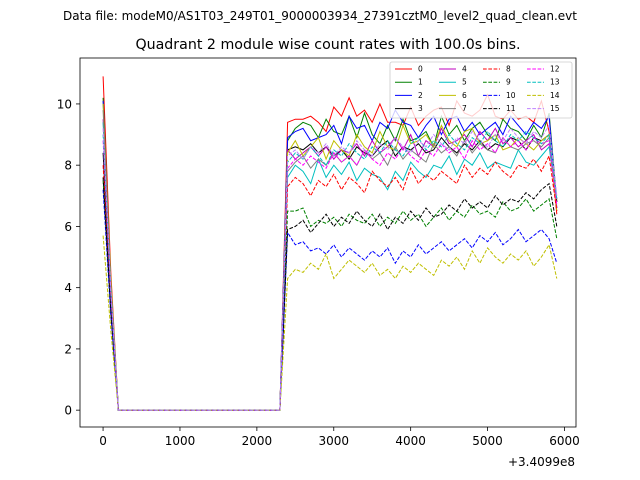 This screenshot has width=640, height=480. Describe the element at coordinates (410, 441) in the screenshot. I see `x-tick-label: 4000` at that location.